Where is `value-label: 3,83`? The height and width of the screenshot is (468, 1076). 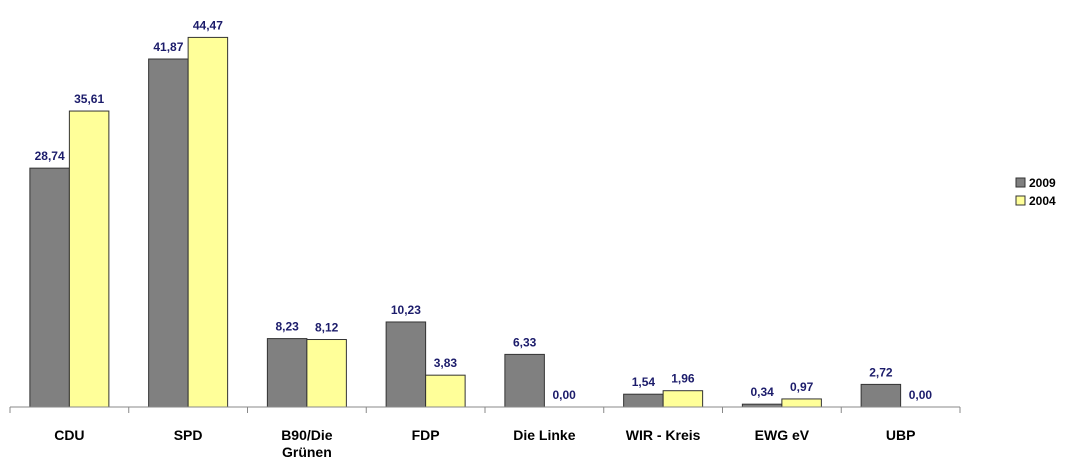
value-label: 3,83 is located at coordinates (446, 363).